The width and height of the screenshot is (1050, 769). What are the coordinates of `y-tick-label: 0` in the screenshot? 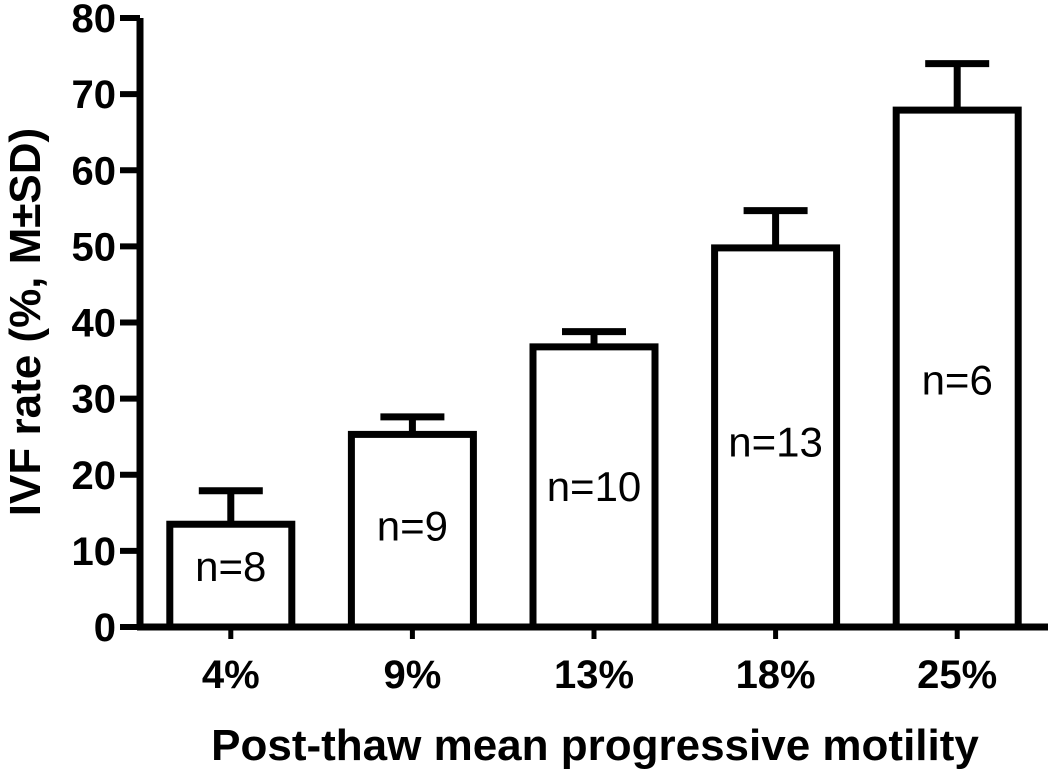 It's located at (105, 628).